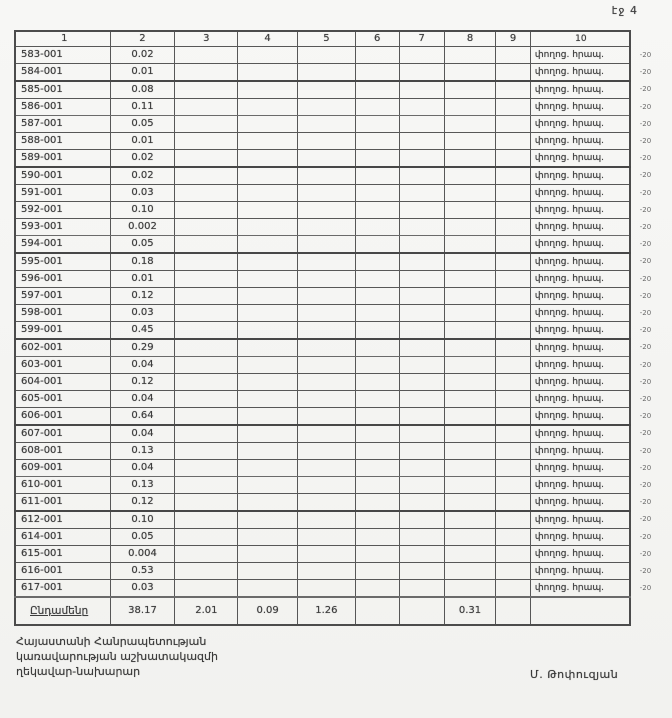  Describe the element at coordinates (62, 451) in the screenshot. I see `parcel-code-cell: 608-001` at that location.